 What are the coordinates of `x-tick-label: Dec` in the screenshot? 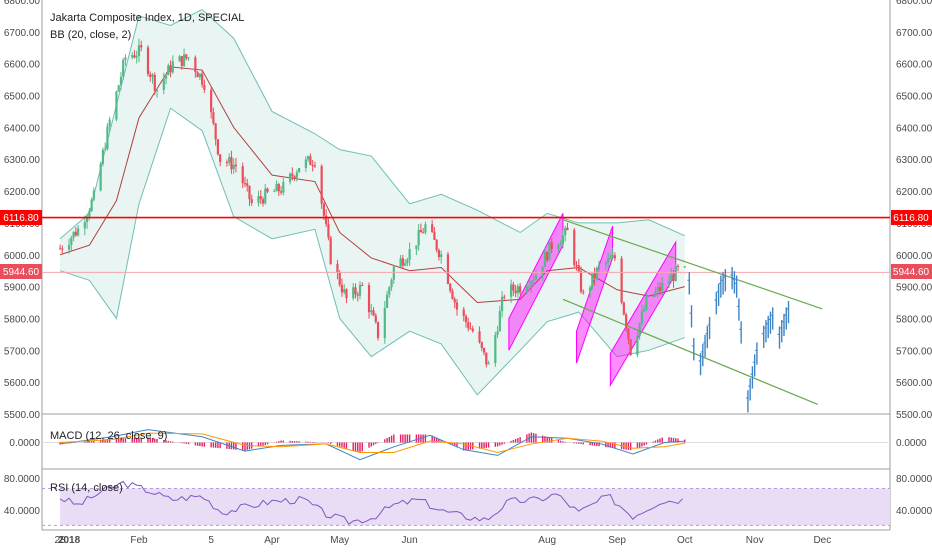 It's located at (822, 540).